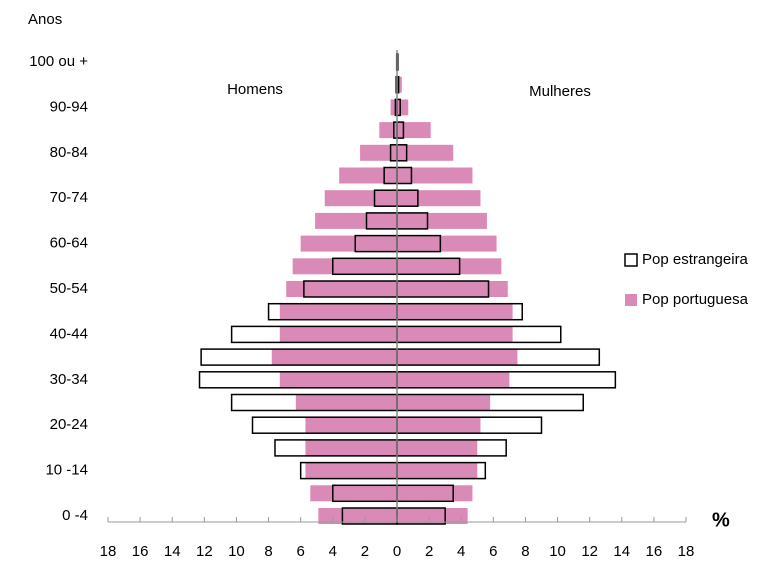 The image size is (781, 563). Describe the element at coordinates (69, 333) in the screenshot. I see `y-tick-label: 40-44` at that location.